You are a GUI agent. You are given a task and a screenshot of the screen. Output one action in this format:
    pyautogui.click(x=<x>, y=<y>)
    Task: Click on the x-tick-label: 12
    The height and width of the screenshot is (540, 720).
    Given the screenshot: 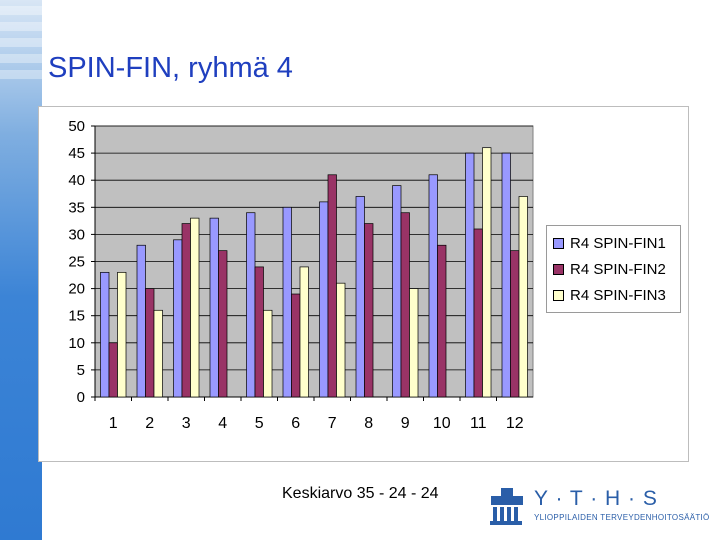 What is the action you would take?
    pyautogui.click(x=515, y=423)
    